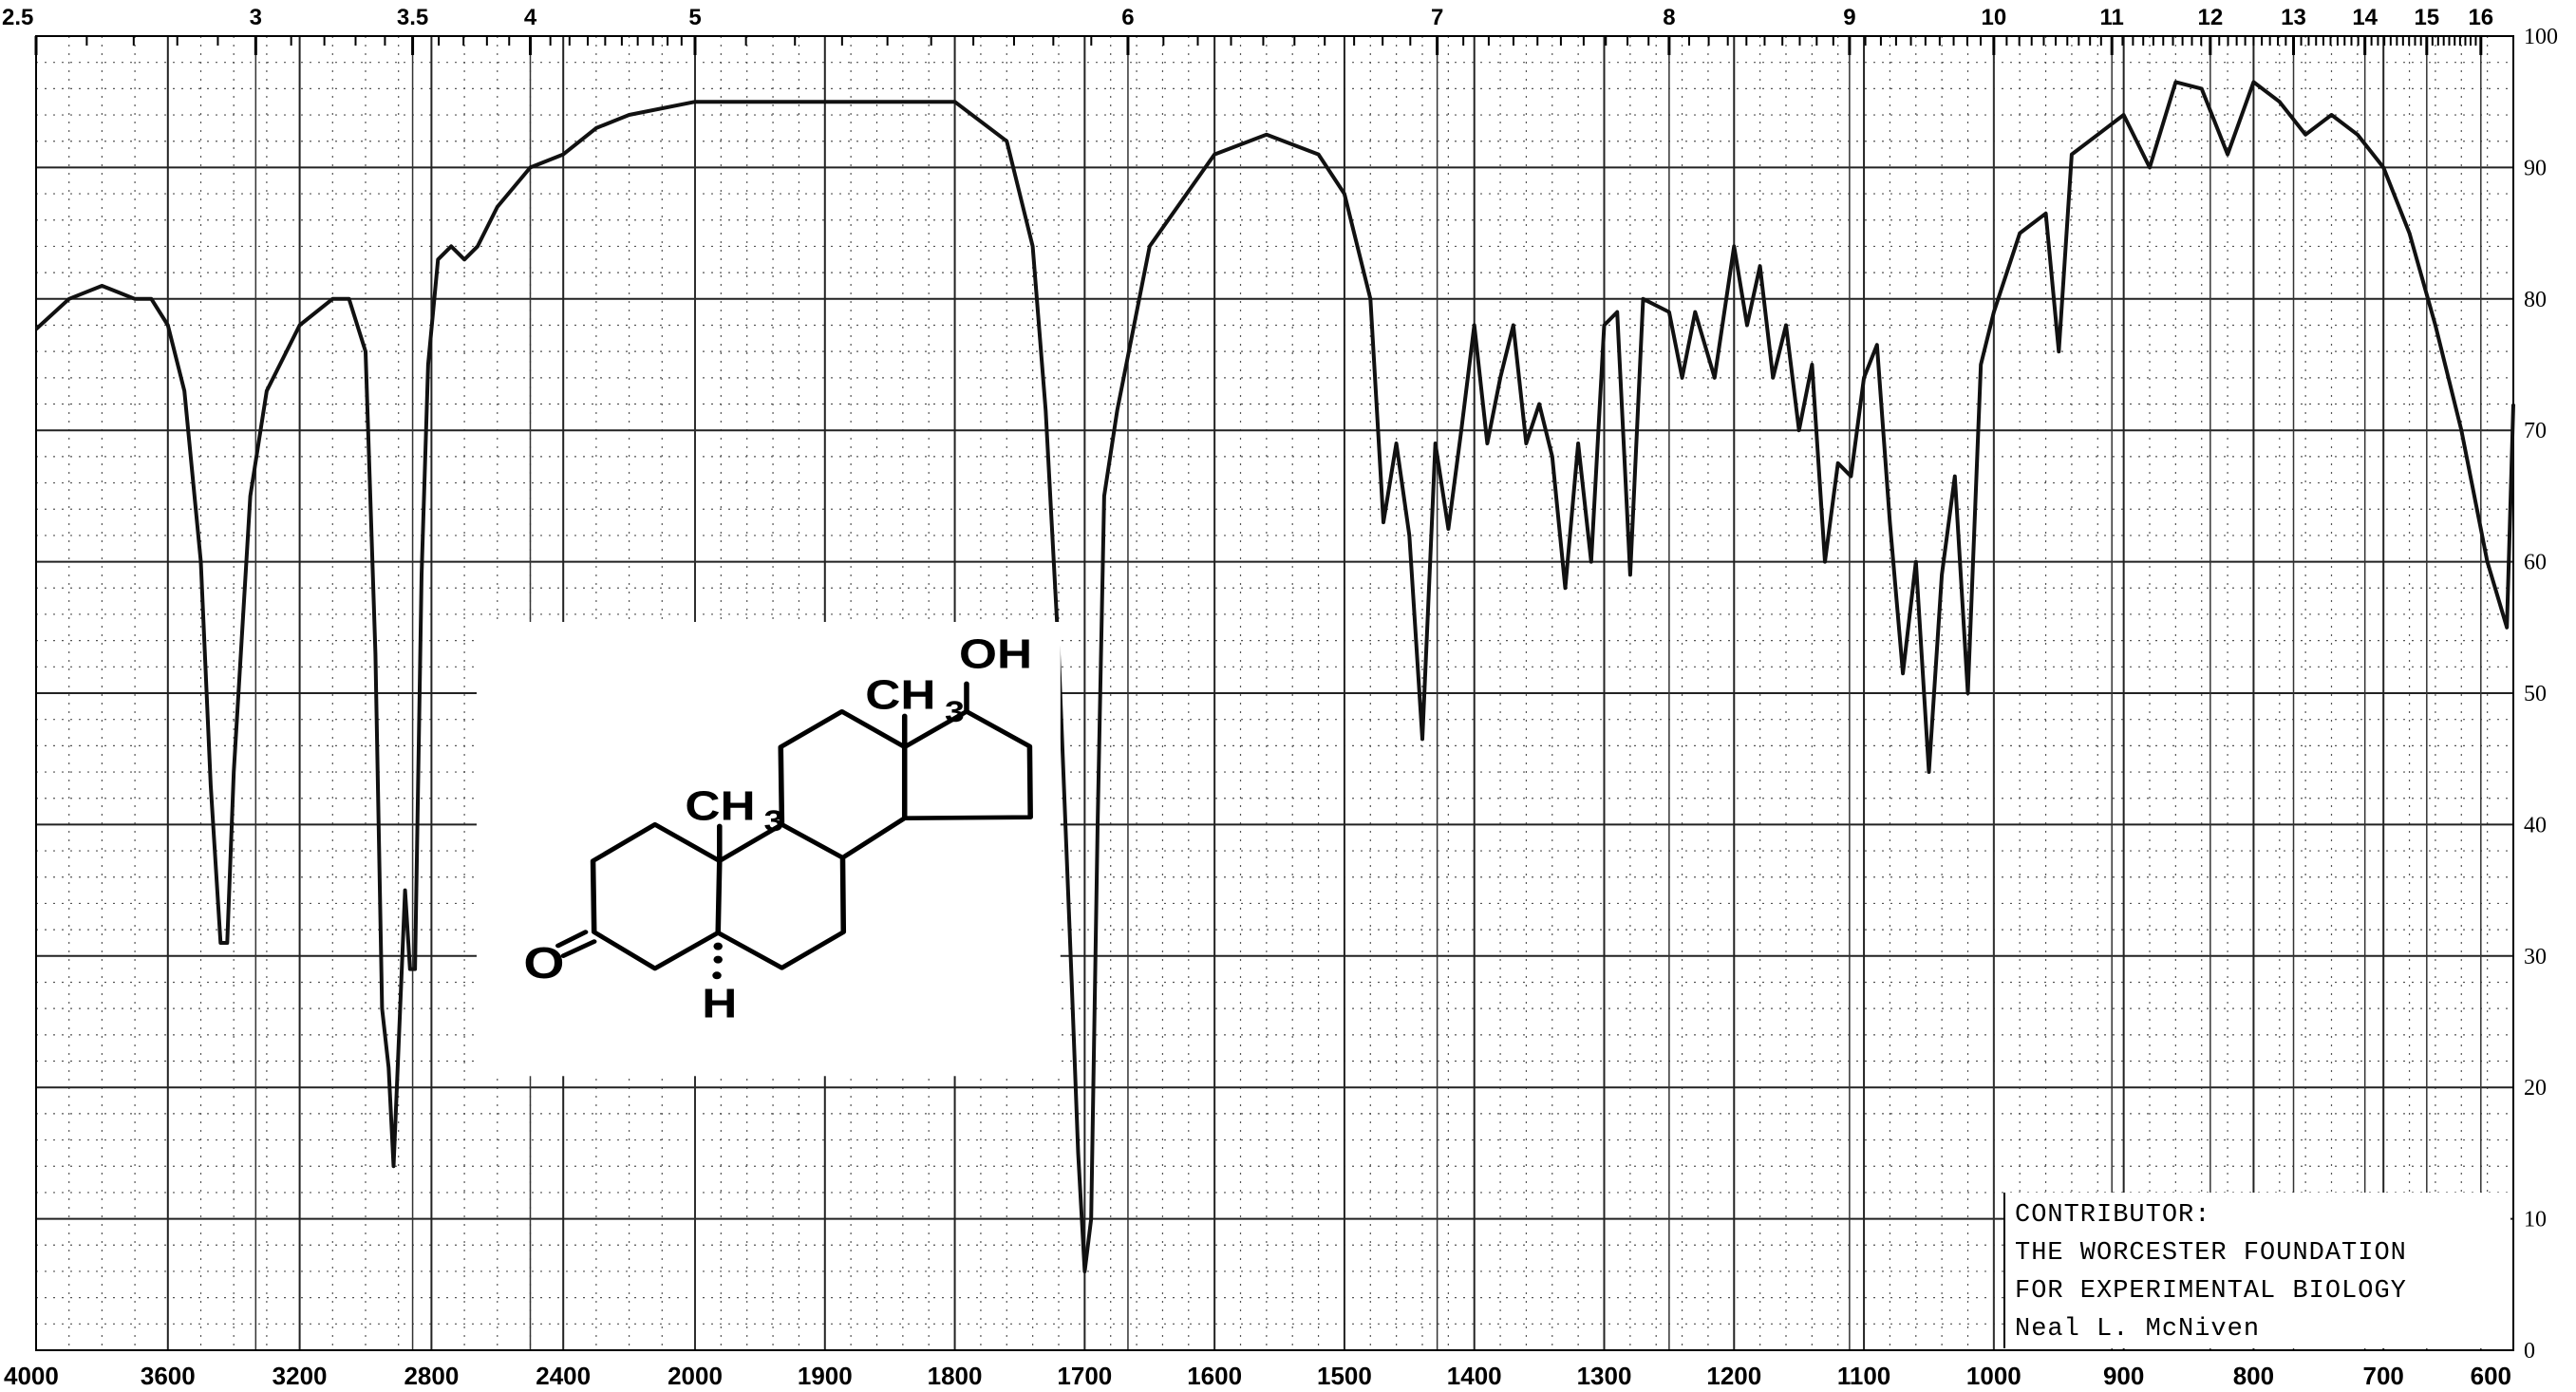  Describe the element at coordinates (2426, 17) in the screenshot. I see `top-tick-label: 15` at that location.